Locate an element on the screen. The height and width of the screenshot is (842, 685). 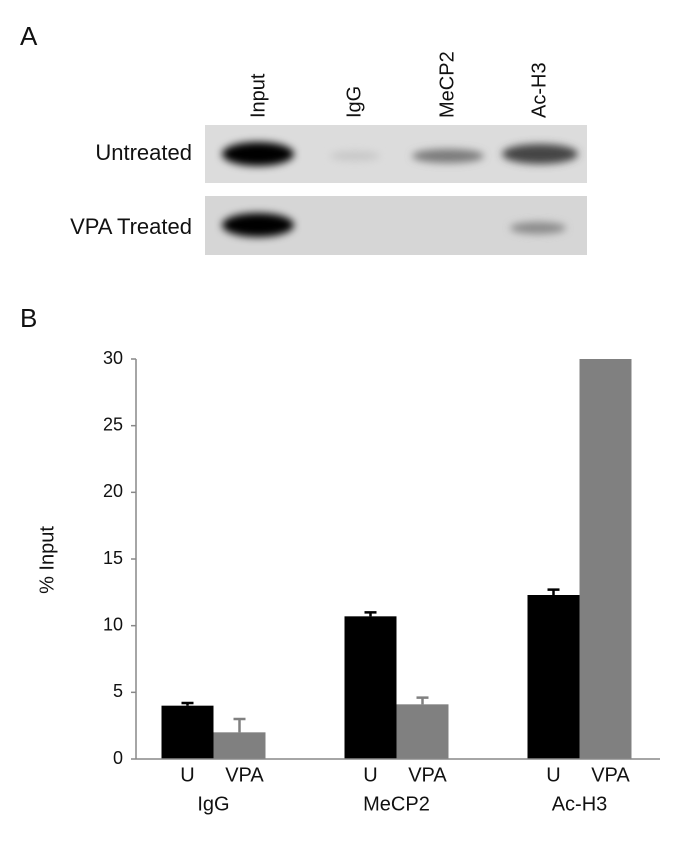
x-tick-label: Ac-H3 is located at coordinates (580, 804).